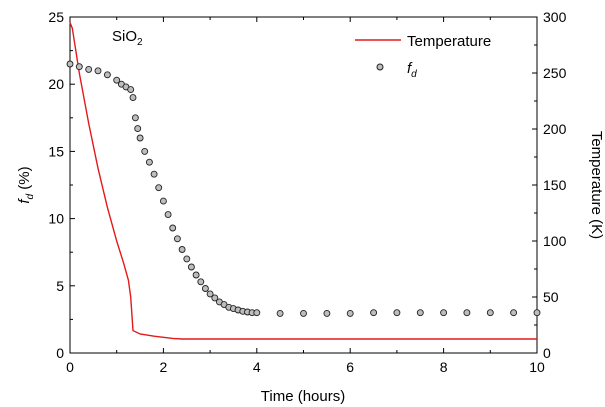 The image size is (605, 407). I want to click on y-left-tick-label: 10, so click(56, 219).